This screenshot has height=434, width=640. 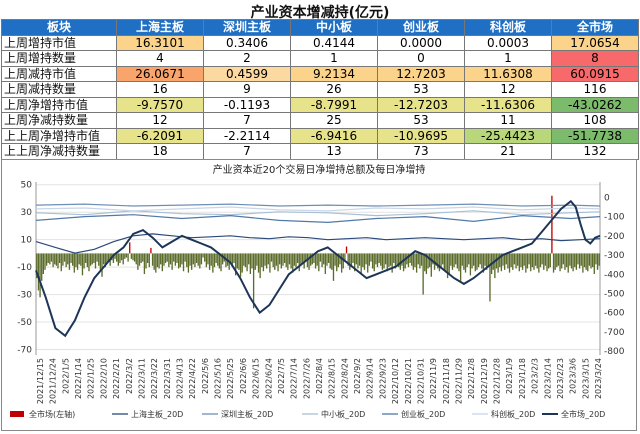 What do you see at coordinates (320, 27) in the screenshot?
I see `table-header-row: 板块 上海主板 深圳主板 中小板 创业板 科创板 全市场` at bounding box center [320, 27].